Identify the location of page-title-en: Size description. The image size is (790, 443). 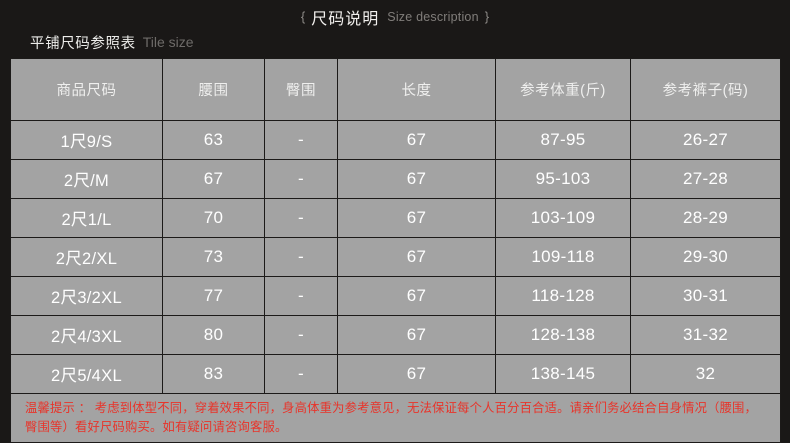
(433, 17).